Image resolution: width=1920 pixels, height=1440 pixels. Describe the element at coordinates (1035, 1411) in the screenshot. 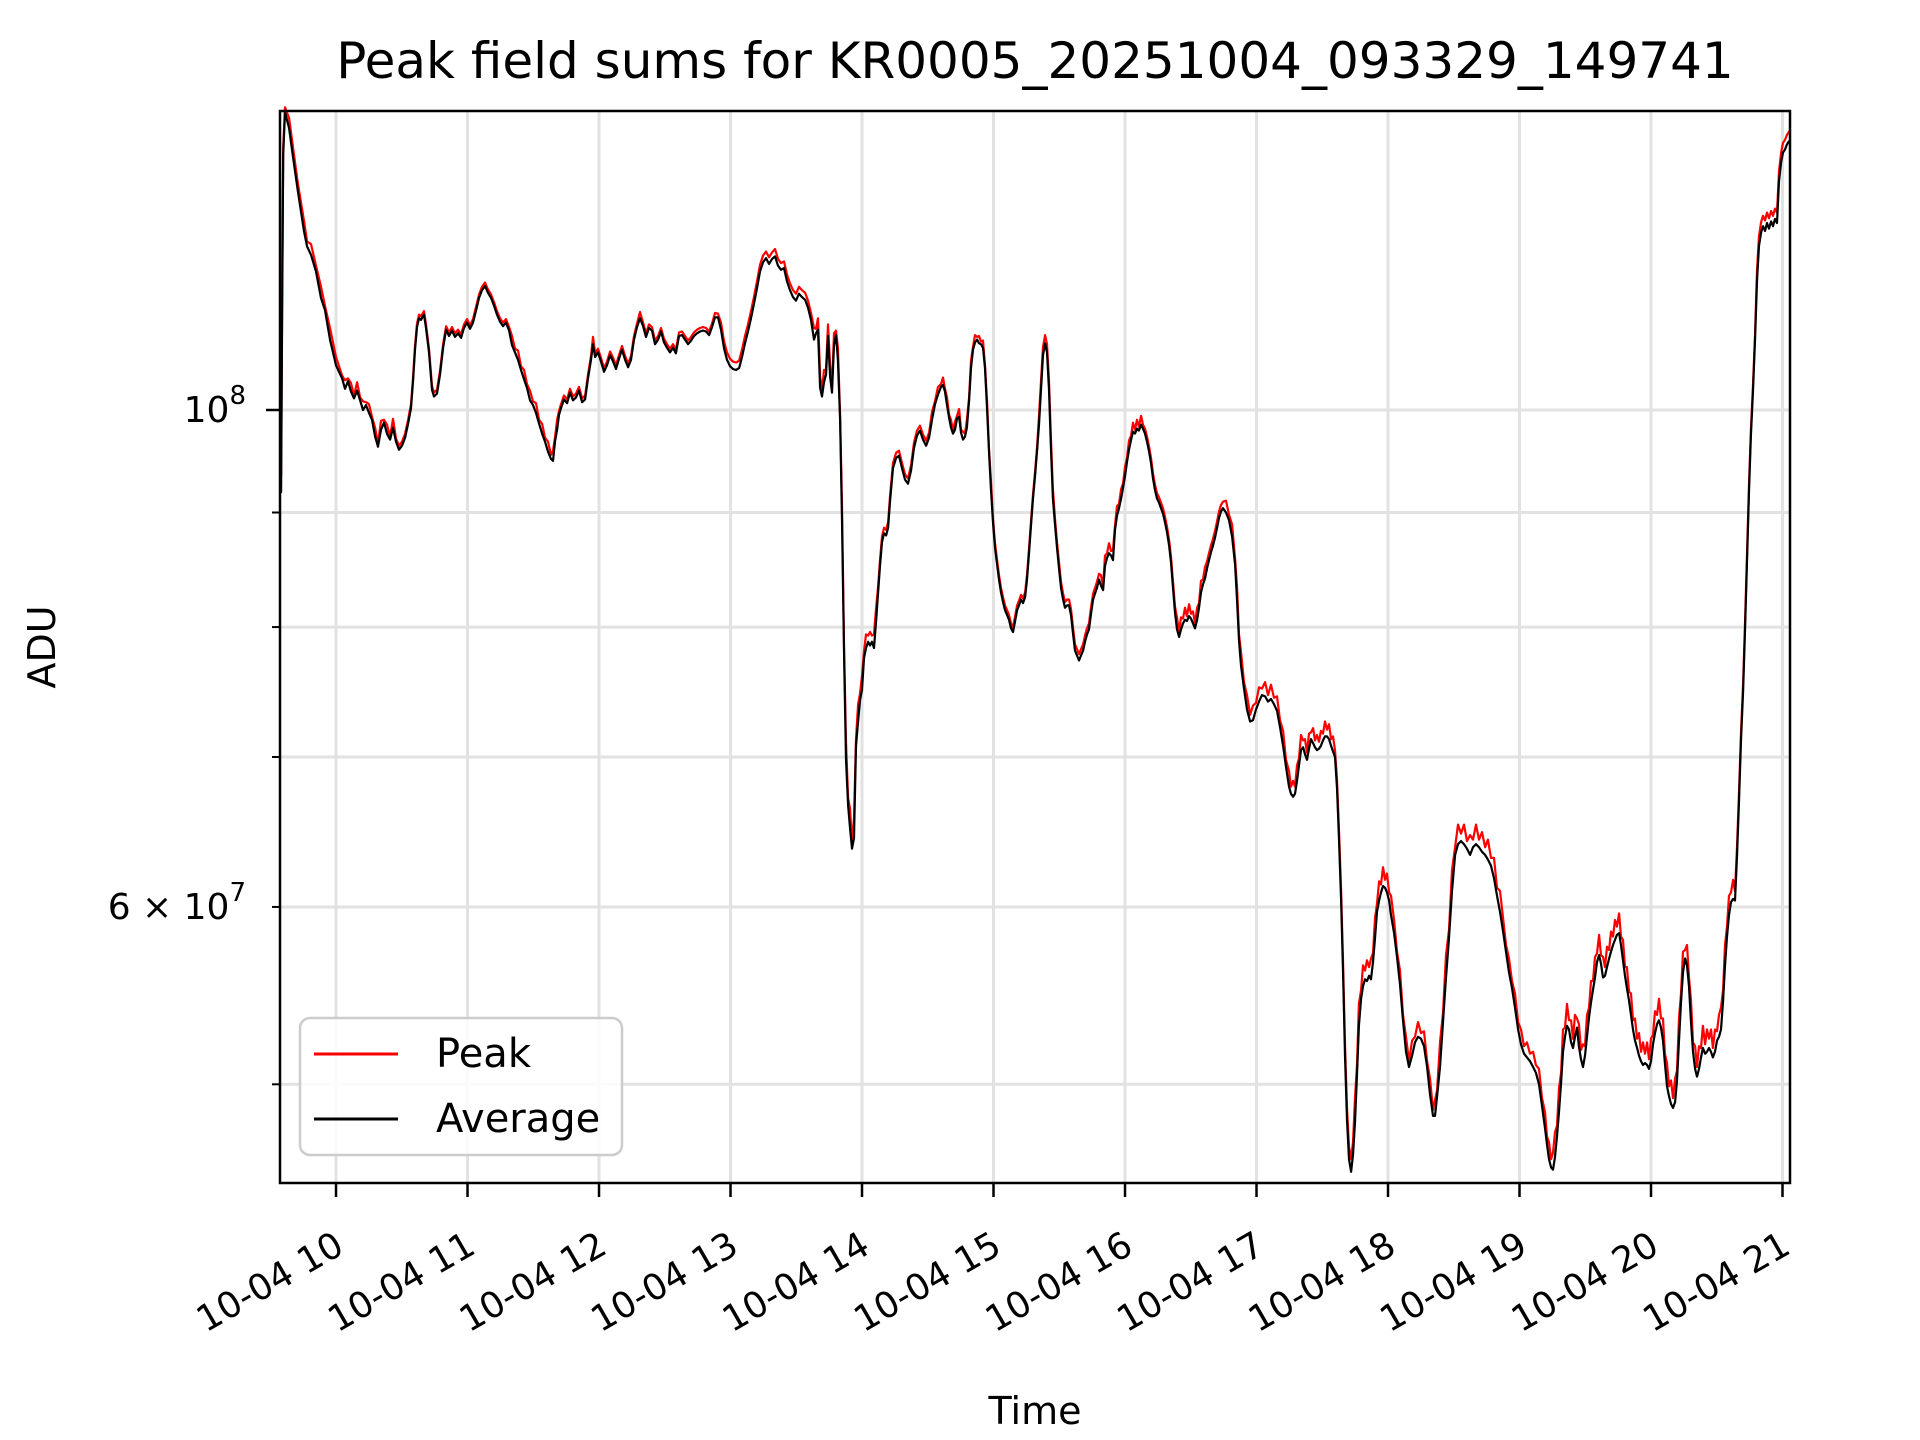

I see `x-axis-label: Time` at that location.